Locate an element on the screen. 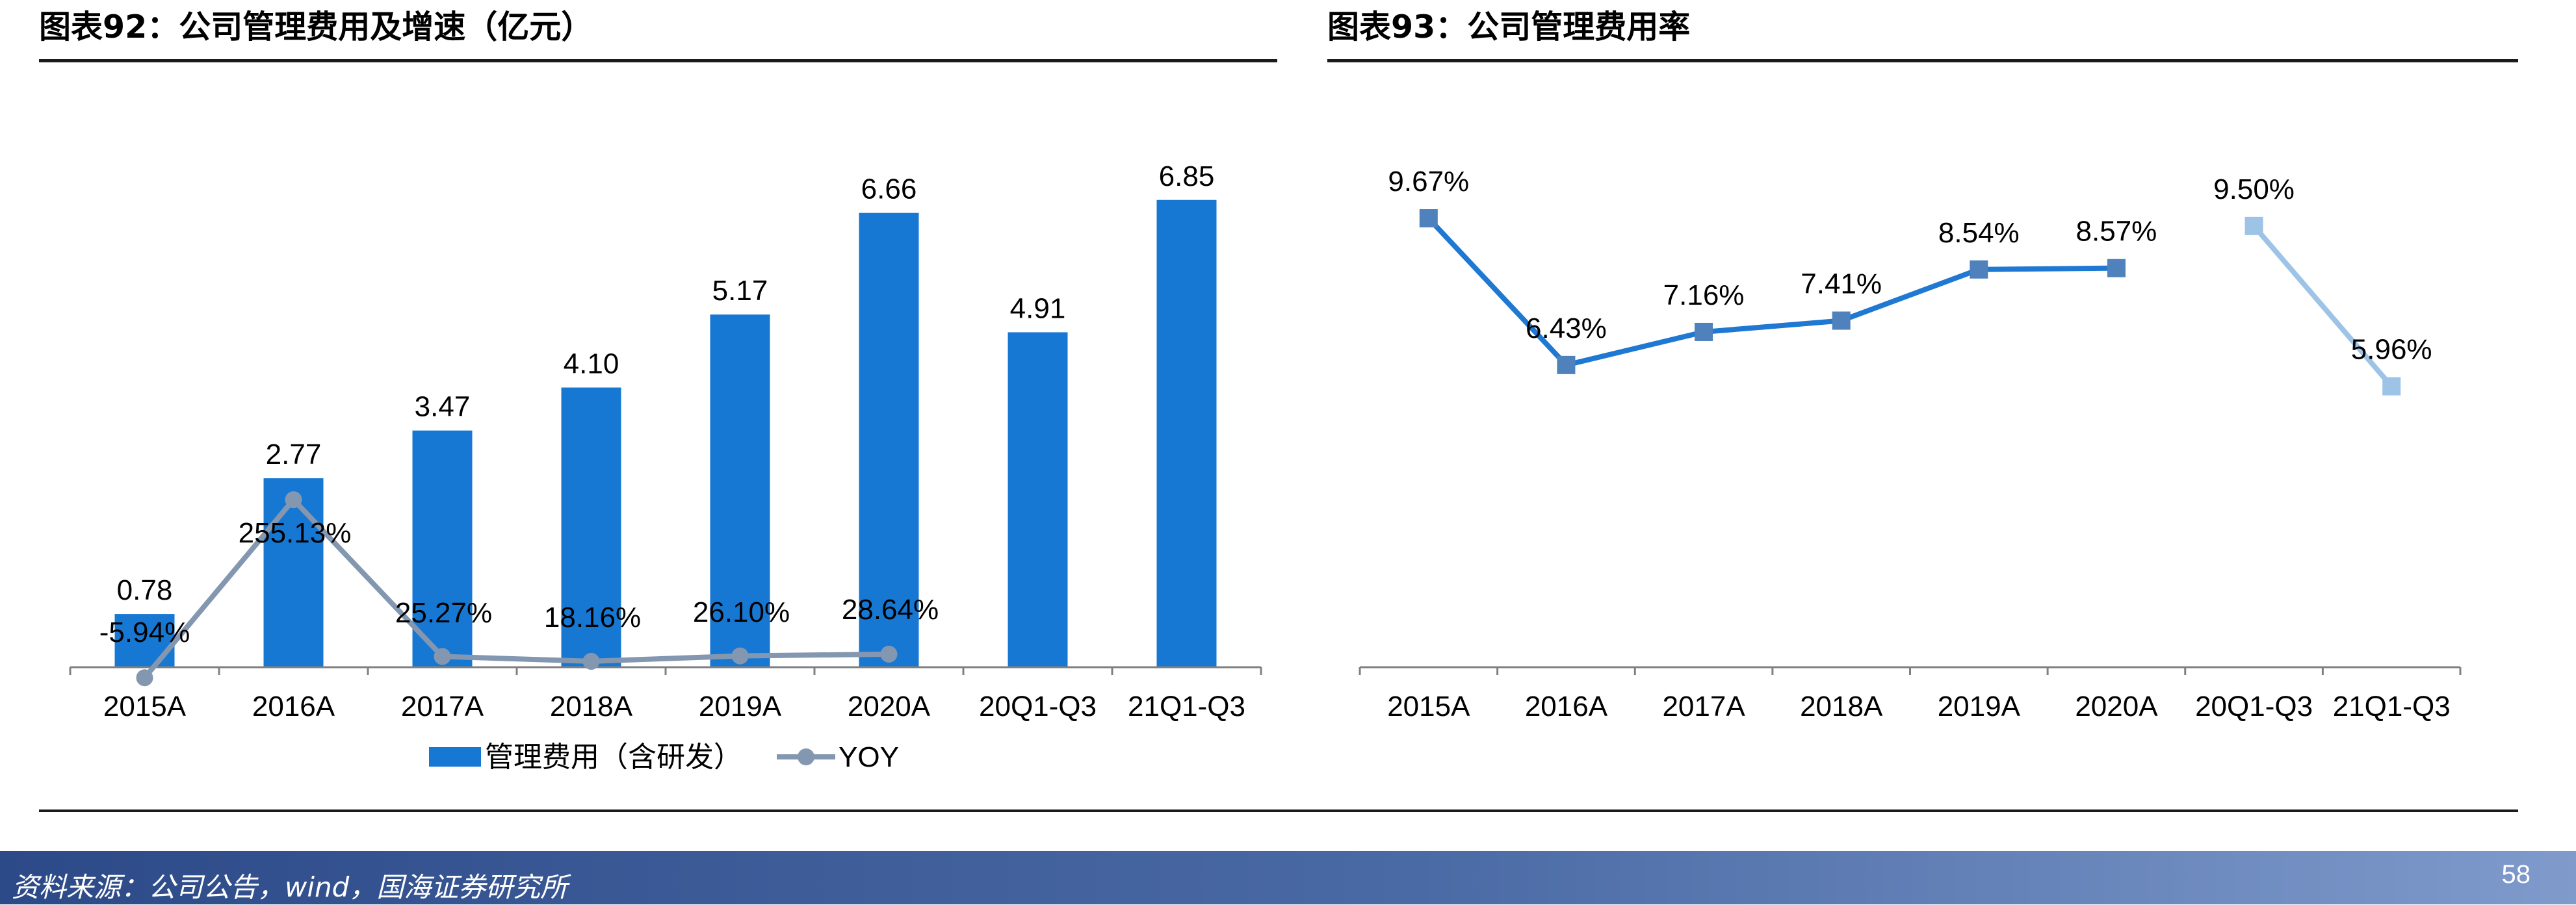 The image size is (2576, 905). left-chart-title: 图表92：公司管理费用及增速（亿元） is located at coordinates (316, 26).